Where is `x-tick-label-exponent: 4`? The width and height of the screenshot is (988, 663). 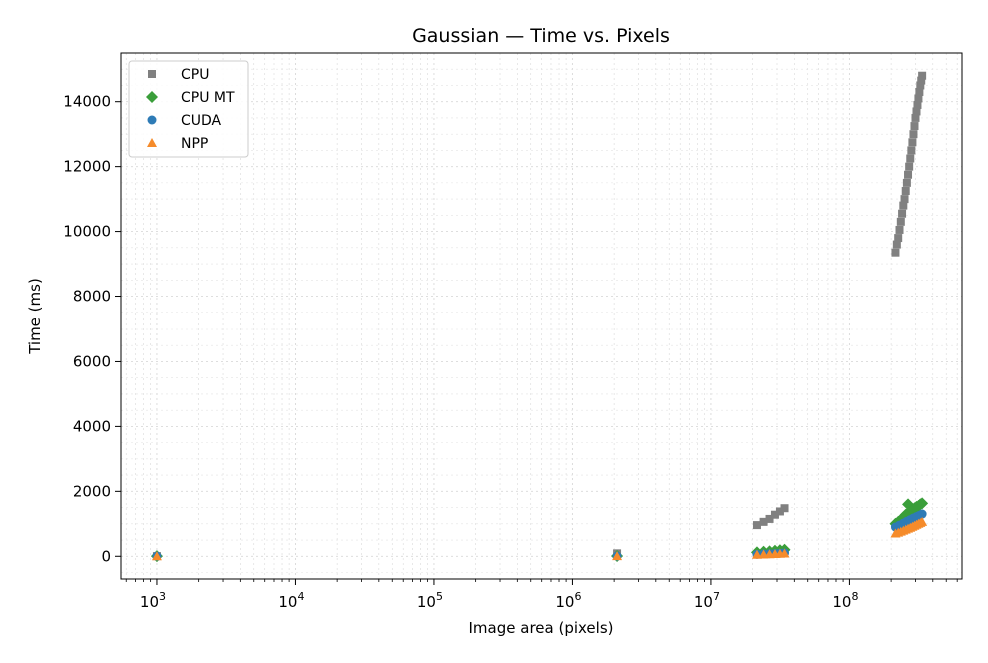 x-tick-label-exponent: 4 is located at coordinates (300, 596).